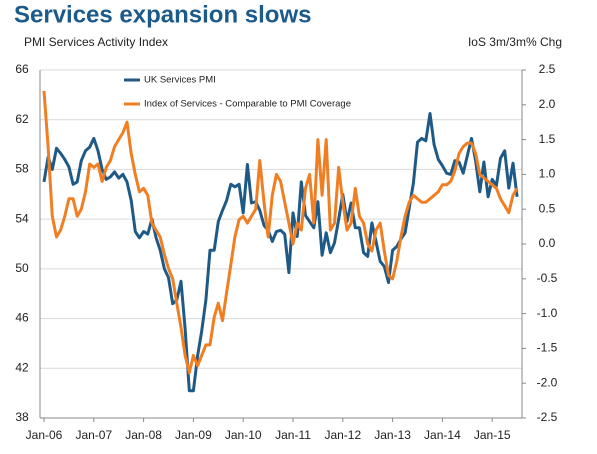  I want to click on x-tick-label: Jan-13, so click(392, 435).